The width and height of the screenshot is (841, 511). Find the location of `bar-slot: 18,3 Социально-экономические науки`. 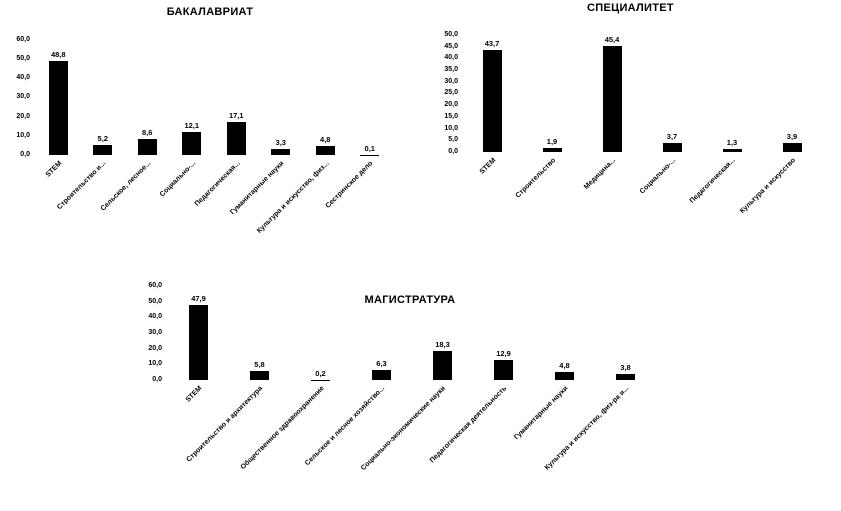

bar-slot: 18,3 Социально-экономические науки is located at coordinates (416, 379).